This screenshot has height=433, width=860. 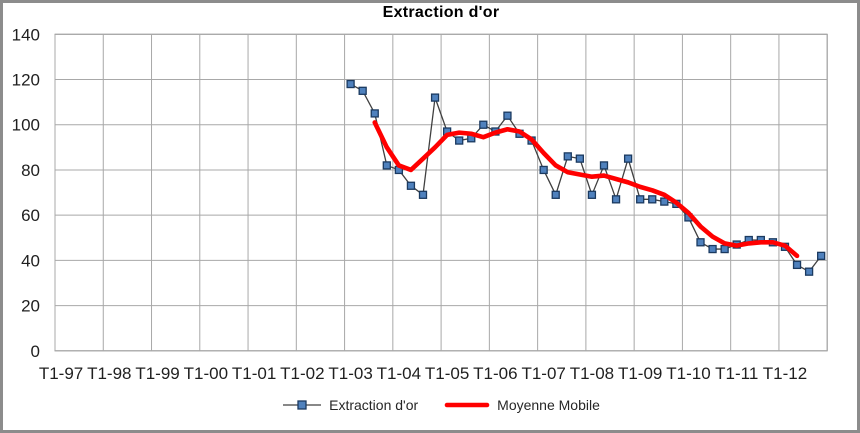 I want to click on x-tick-label: T1-08, so click(x=592, y=373).